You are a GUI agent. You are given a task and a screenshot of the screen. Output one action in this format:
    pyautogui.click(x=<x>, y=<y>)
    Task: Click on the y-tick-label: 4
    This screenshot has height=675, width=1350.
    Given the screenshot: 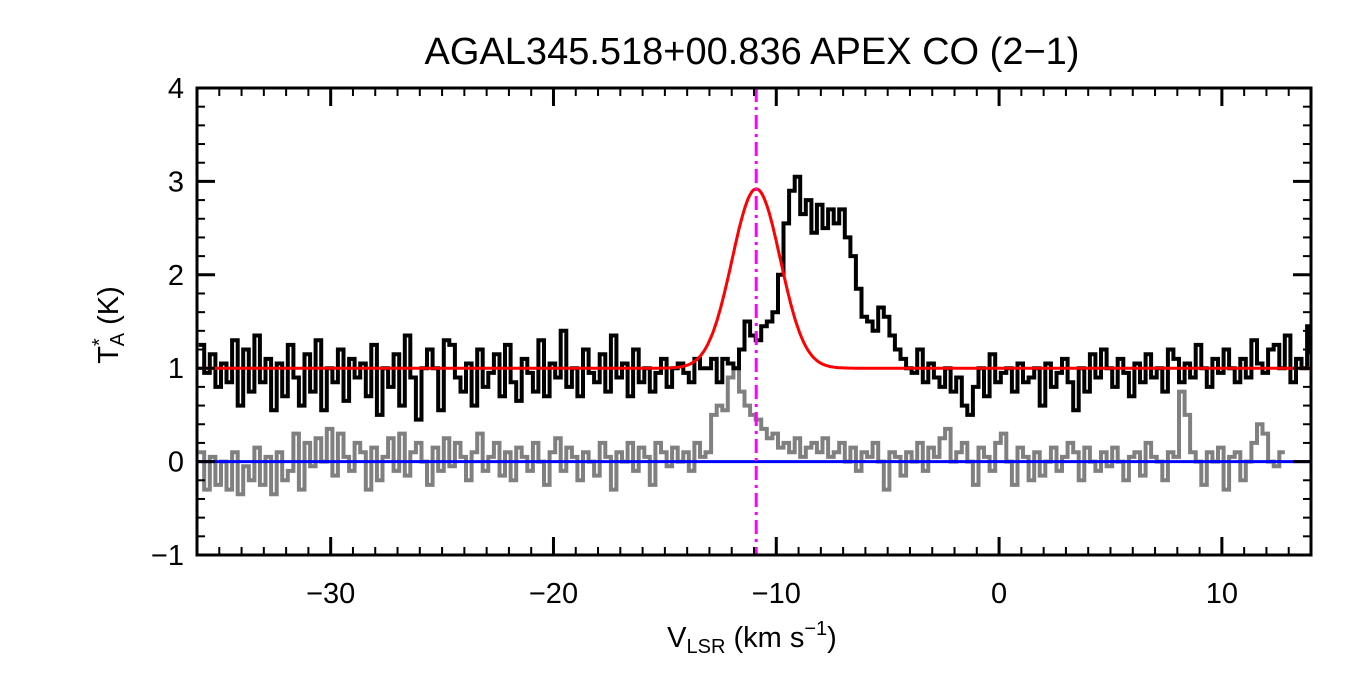 What is the action you would take?
    pyautogui.click(x=176, y=89)
    